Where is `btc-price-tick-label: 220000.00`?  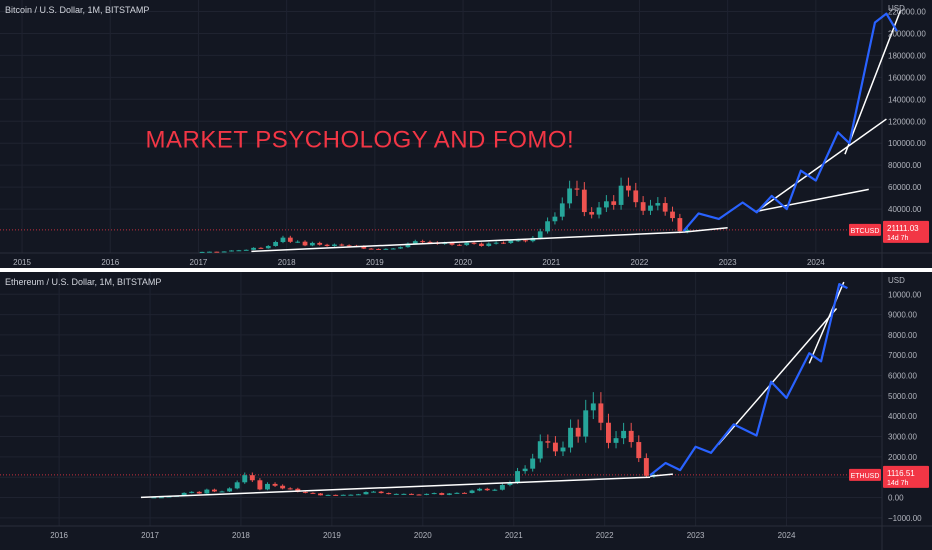 btc-price-tick-label: 220000.00 is located at coordinates (907, 11).